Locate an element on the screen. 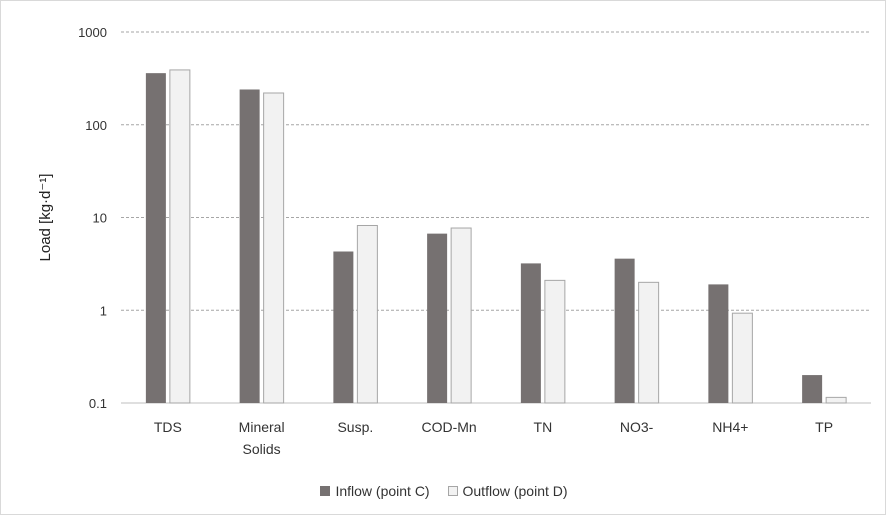  legend-label-outflow: Outflow (point D) is located at coordinates (515, 491).